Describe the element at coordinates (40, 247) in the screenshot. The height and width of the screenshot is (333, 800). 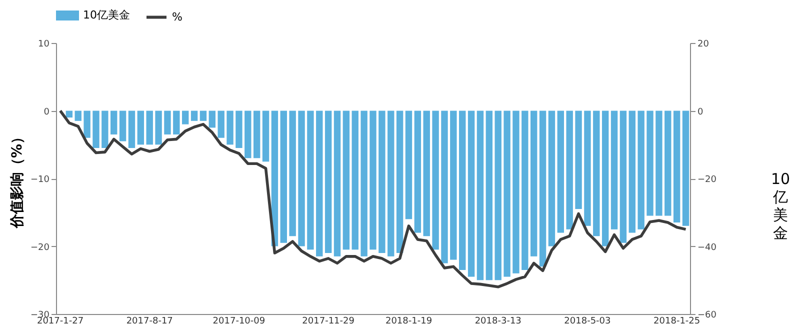
I see `y-tick-label: −20` at that location.